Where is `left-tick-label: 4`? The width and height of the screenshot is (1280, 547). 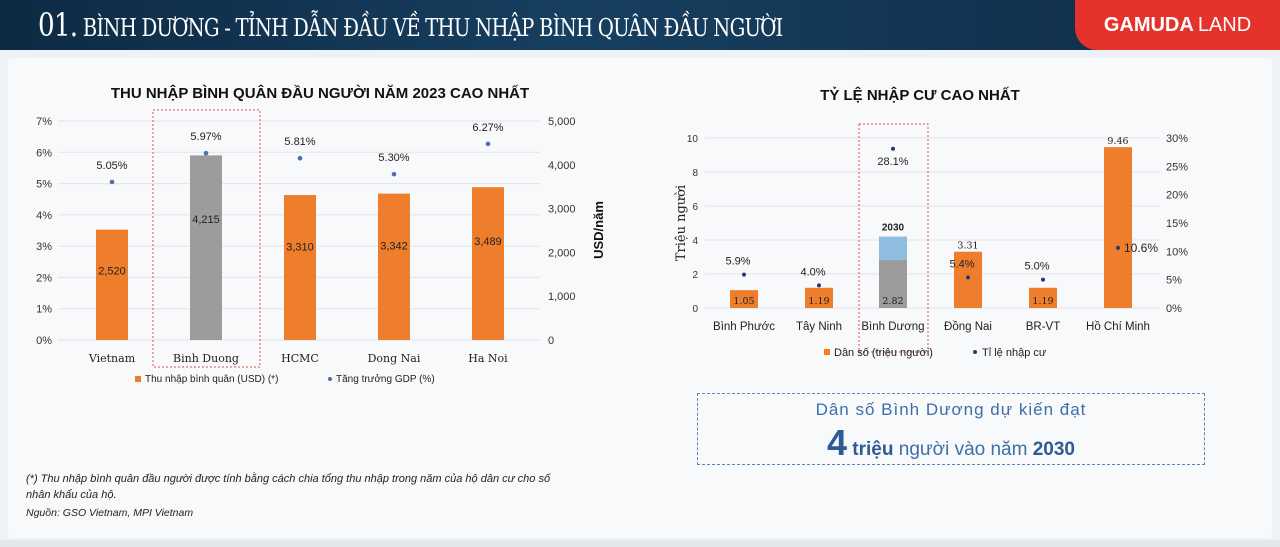 left-tick-label: 4 is located at coordinates (695, 241).